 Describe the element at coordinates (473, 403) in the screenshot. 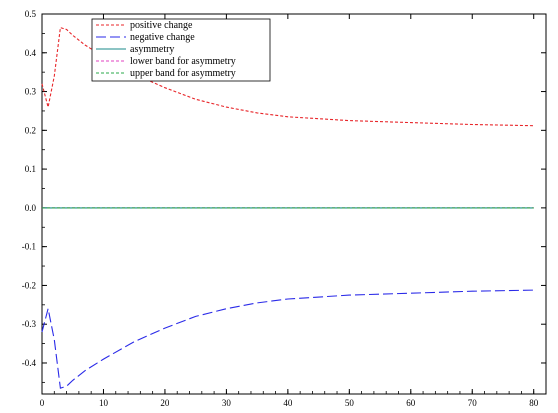

I see `x-tick-label: 70` at that location.